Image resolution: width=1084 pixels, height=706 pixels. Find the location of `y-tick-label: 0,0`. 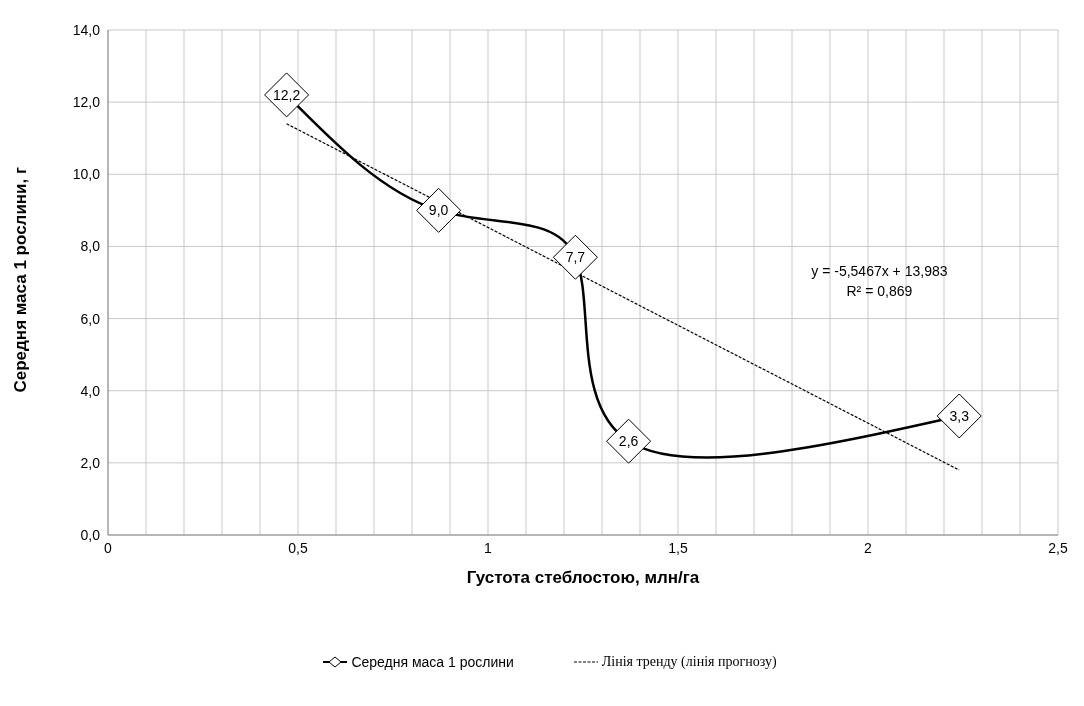

y-tick-label: 0,0 is located at coordinates (90, 534).